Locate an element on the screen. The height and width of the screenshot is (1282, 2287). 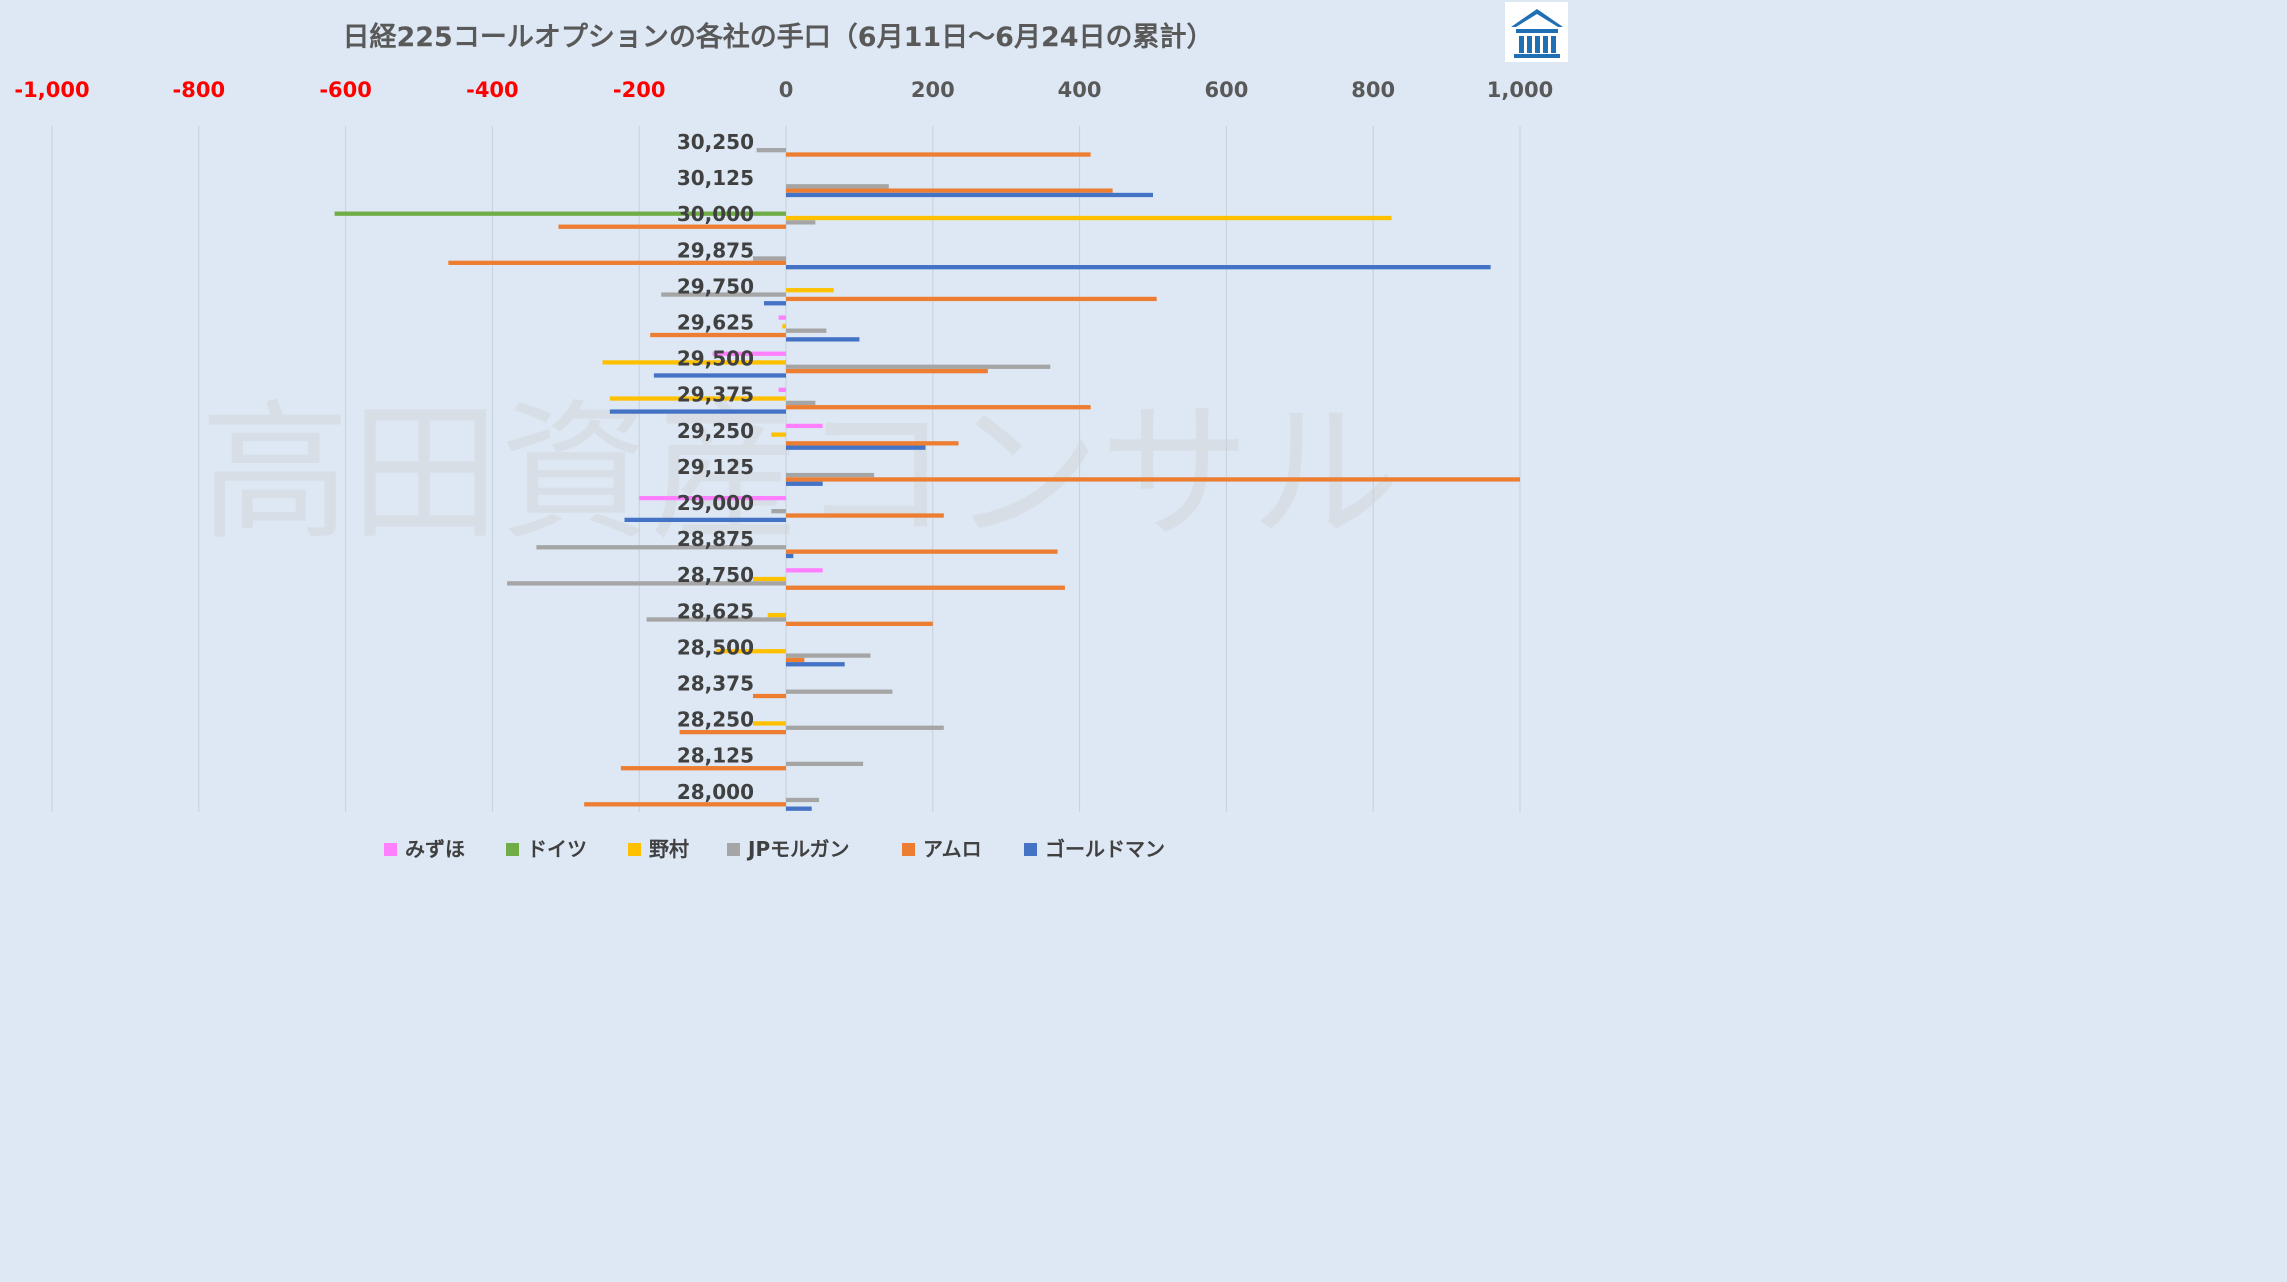
x-tick-label: -600 is located at coordinates (345, 90).